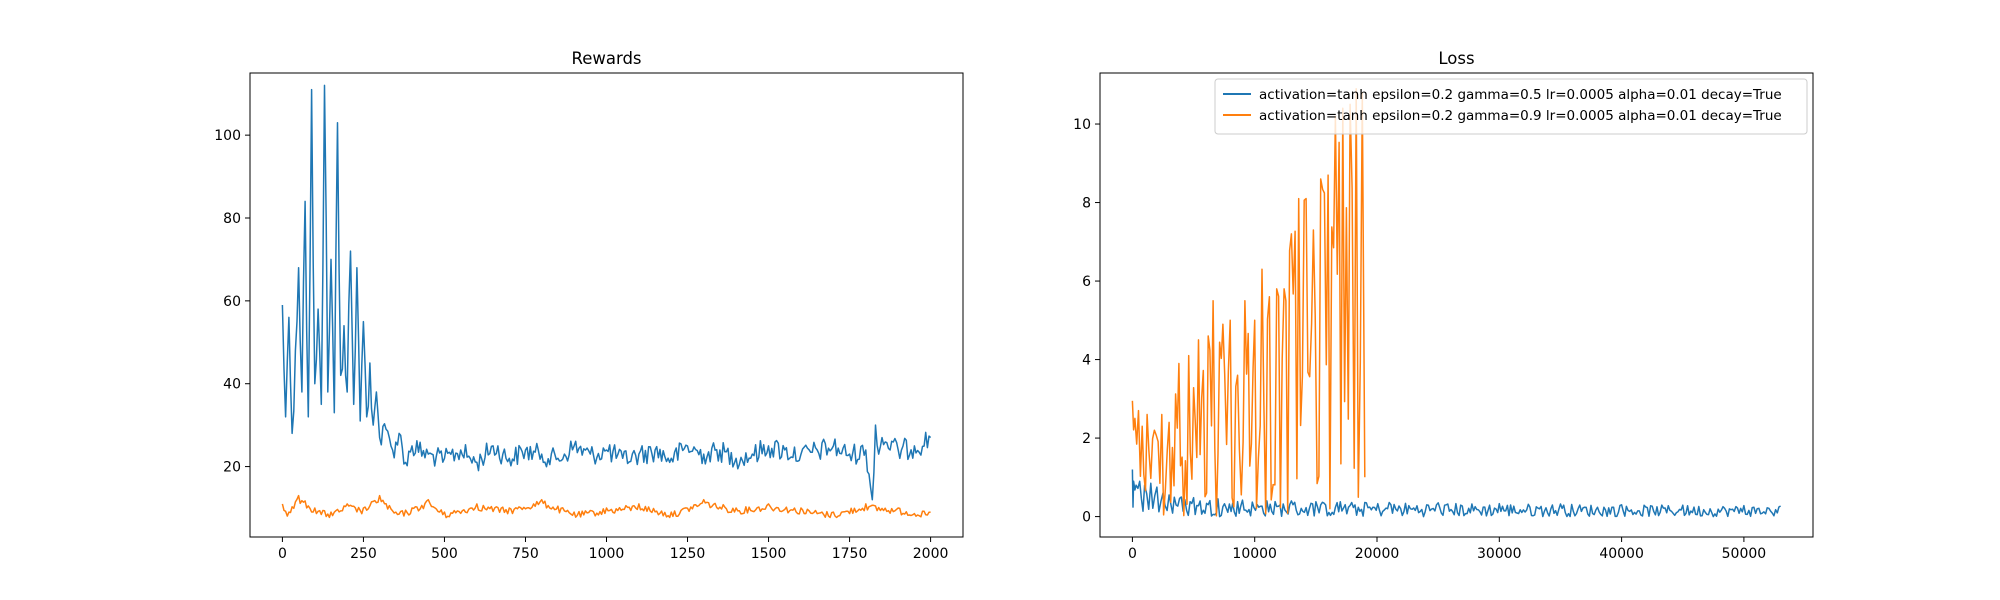 The height and width of the screenshot is (600, 2000). Describe the element at coordinates (1254, 554) in the screenshot. I see `x-tick-label: 10000` at that location.